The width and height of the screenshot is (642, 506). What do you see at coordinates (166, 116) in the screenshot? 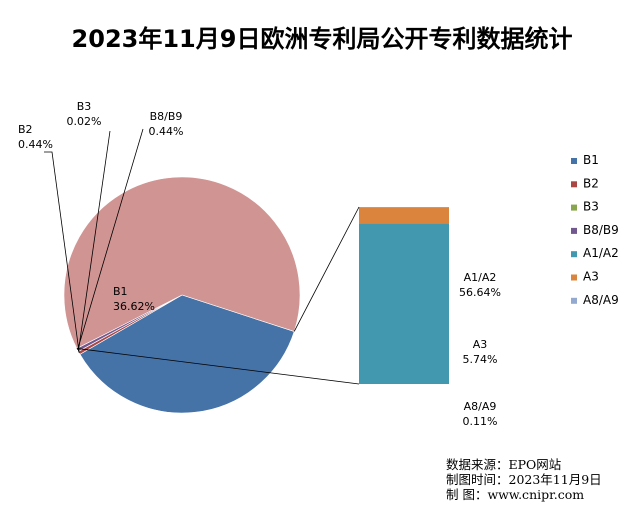
I see `data-label-b8-b9-name: B8/B9` at bounding box center [166, 116].